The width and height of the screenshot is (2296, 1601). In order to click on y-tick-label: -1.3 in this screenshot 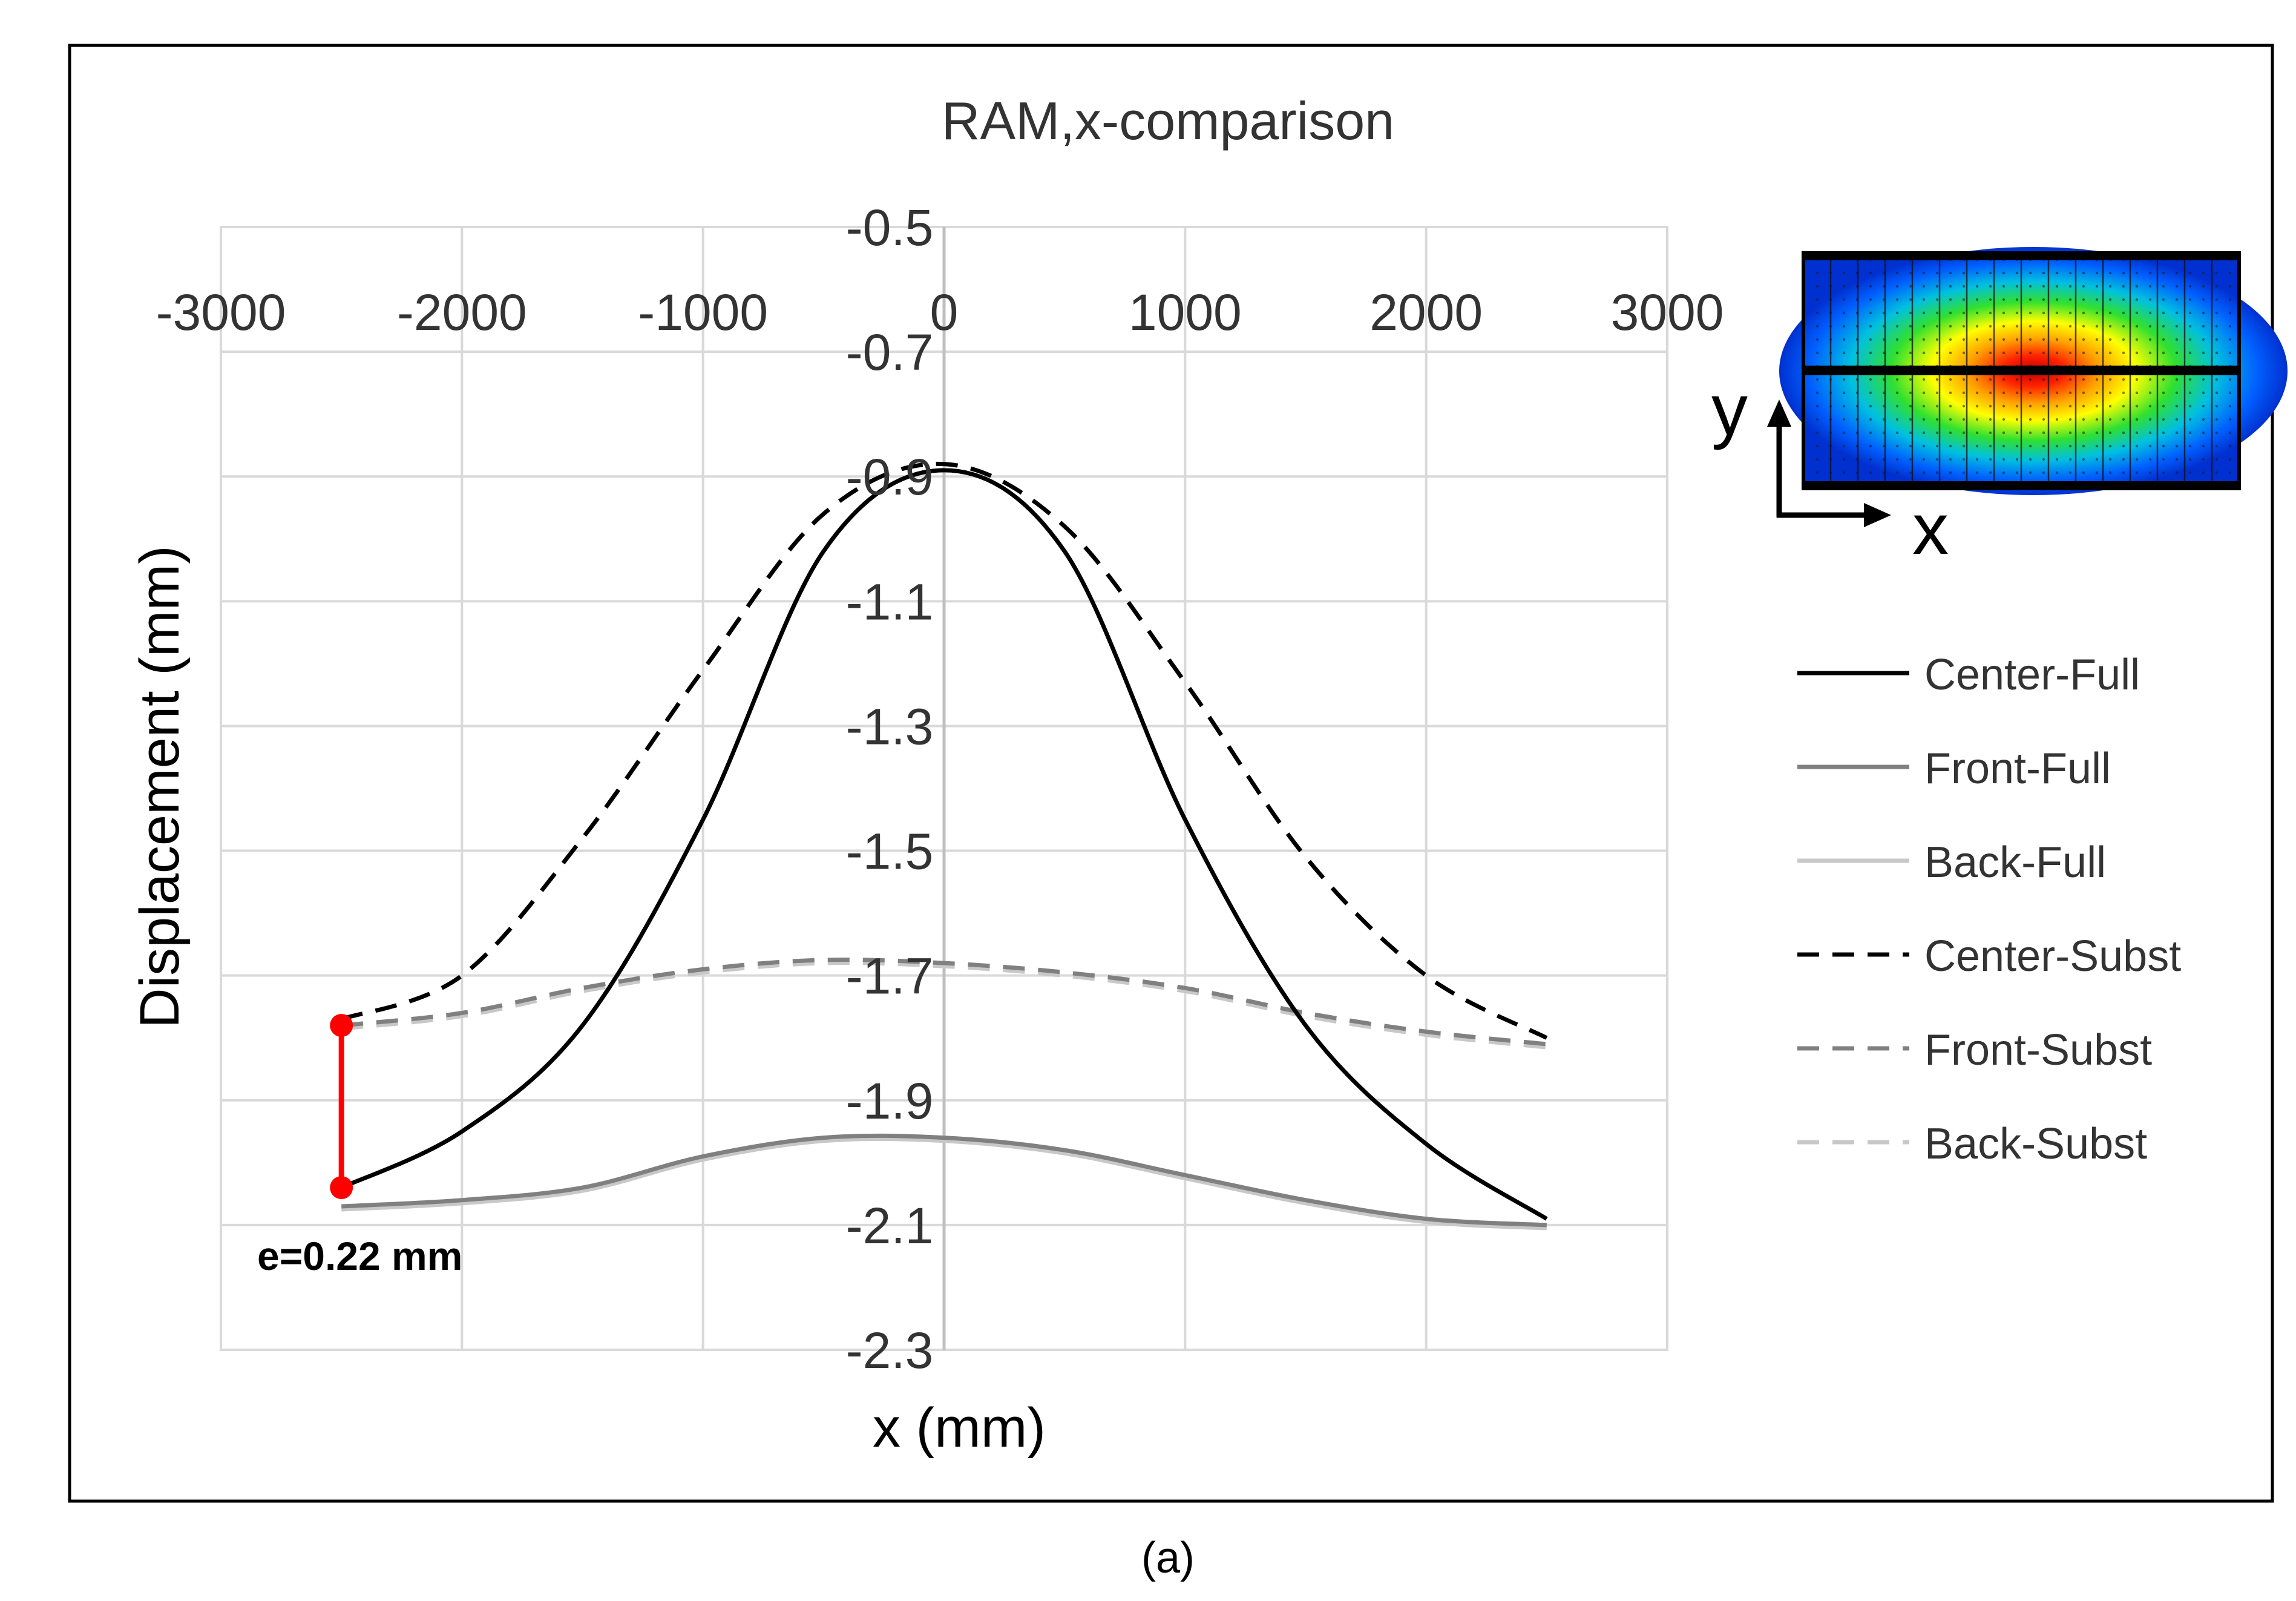, I will do `click(890, 726)`.